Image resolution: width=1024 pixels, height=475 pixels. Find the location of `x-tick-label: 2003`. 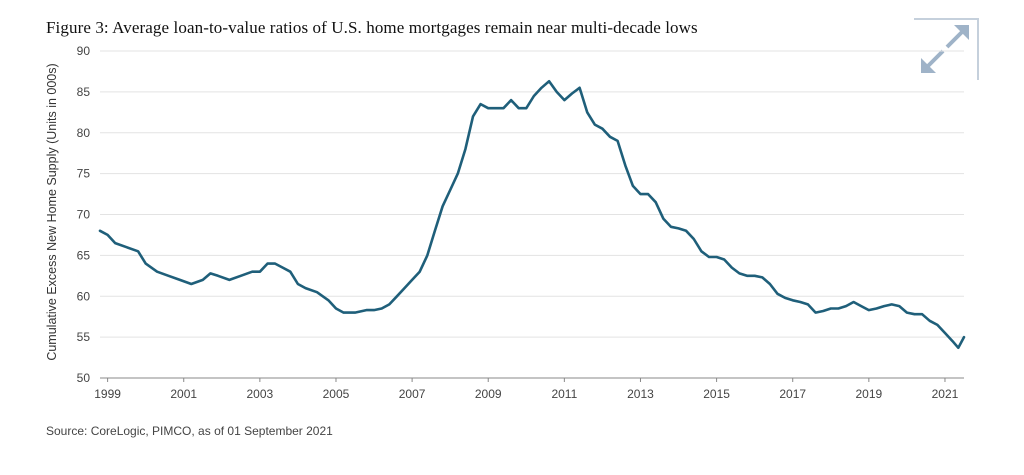

x-tick-label: 2003 is located at coordinates (260, 394).